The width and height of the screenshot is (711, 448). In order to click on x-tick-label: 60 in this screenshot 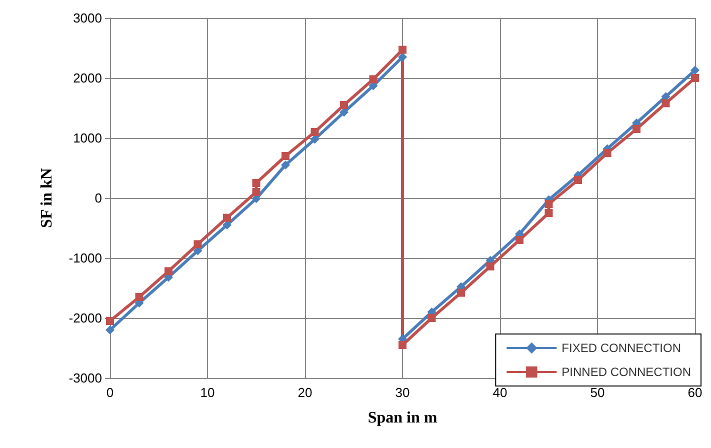, I will do `click(695, 392)`.